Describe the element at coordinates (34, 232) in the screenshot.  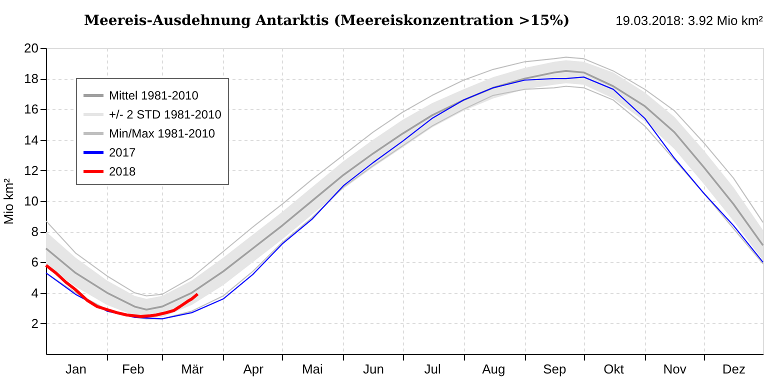
I see `y-tick-label: 8` at that location.